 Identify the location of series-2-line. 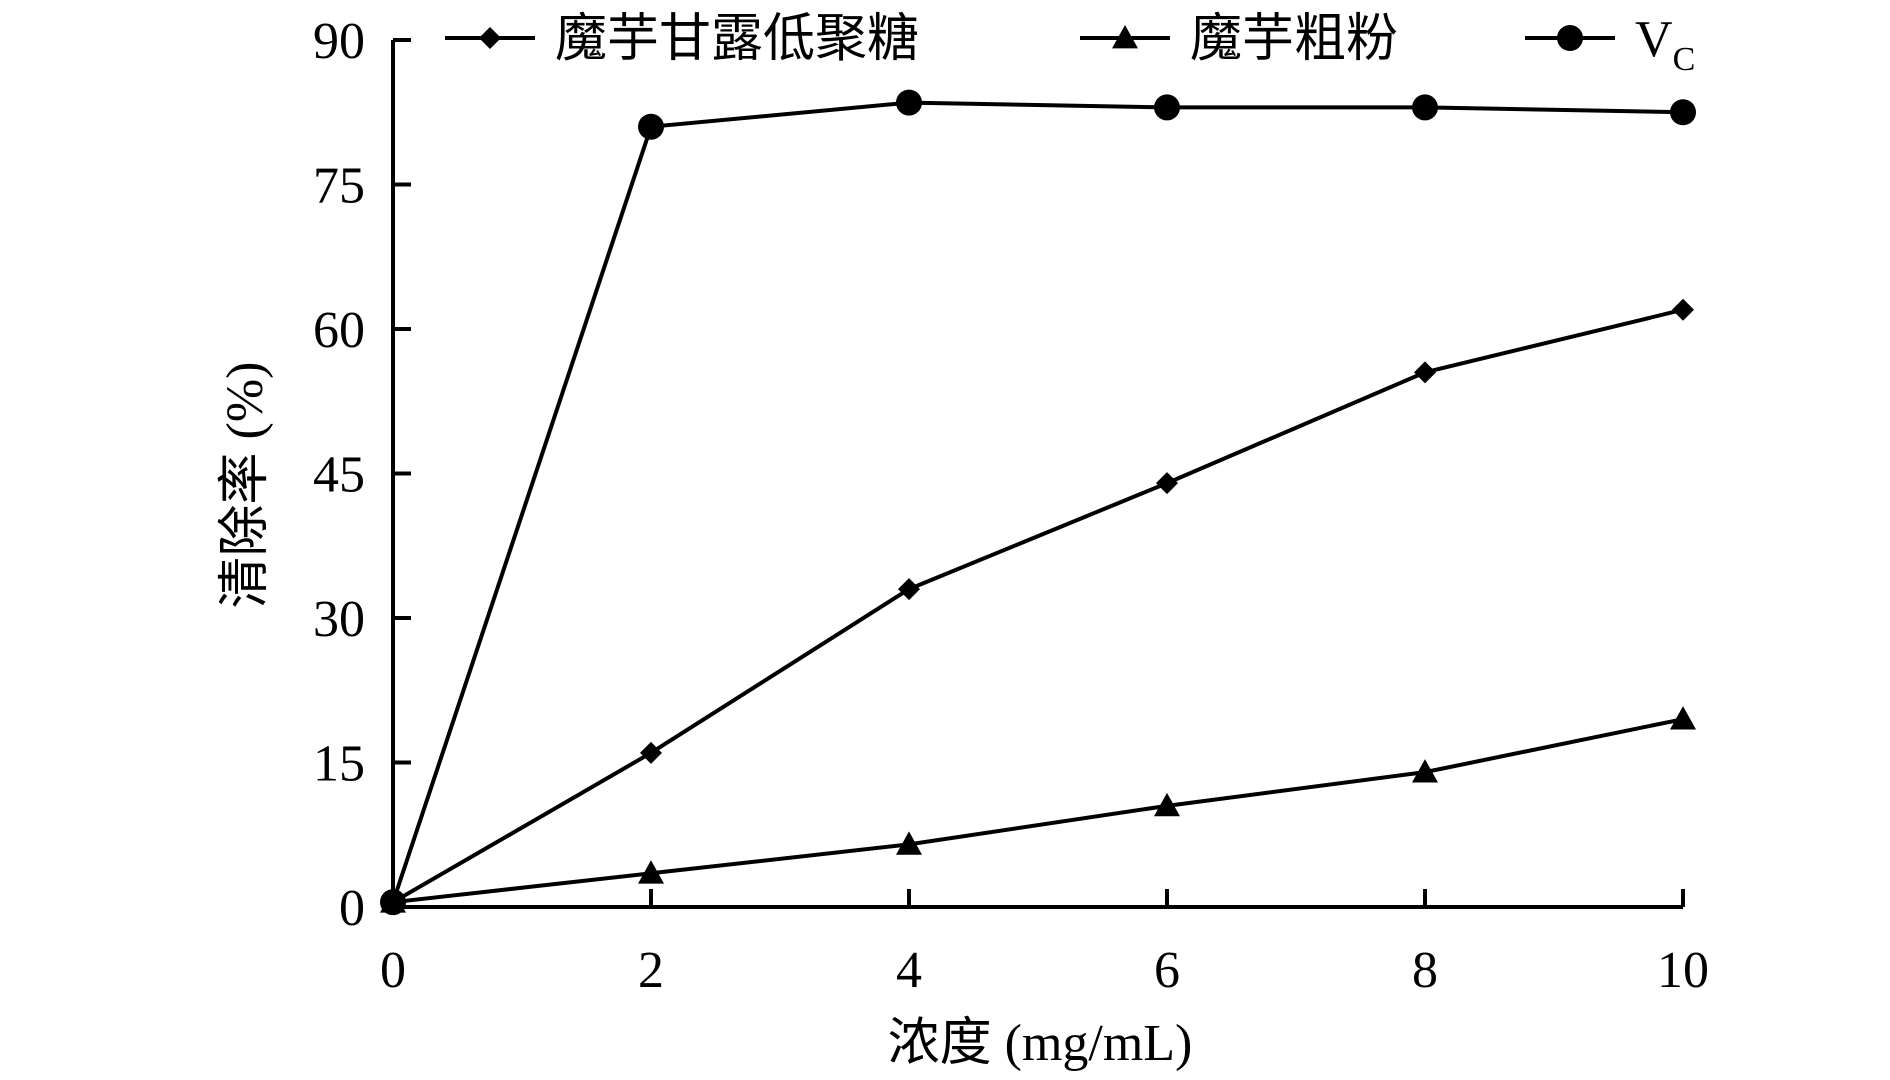
(1038, 811).